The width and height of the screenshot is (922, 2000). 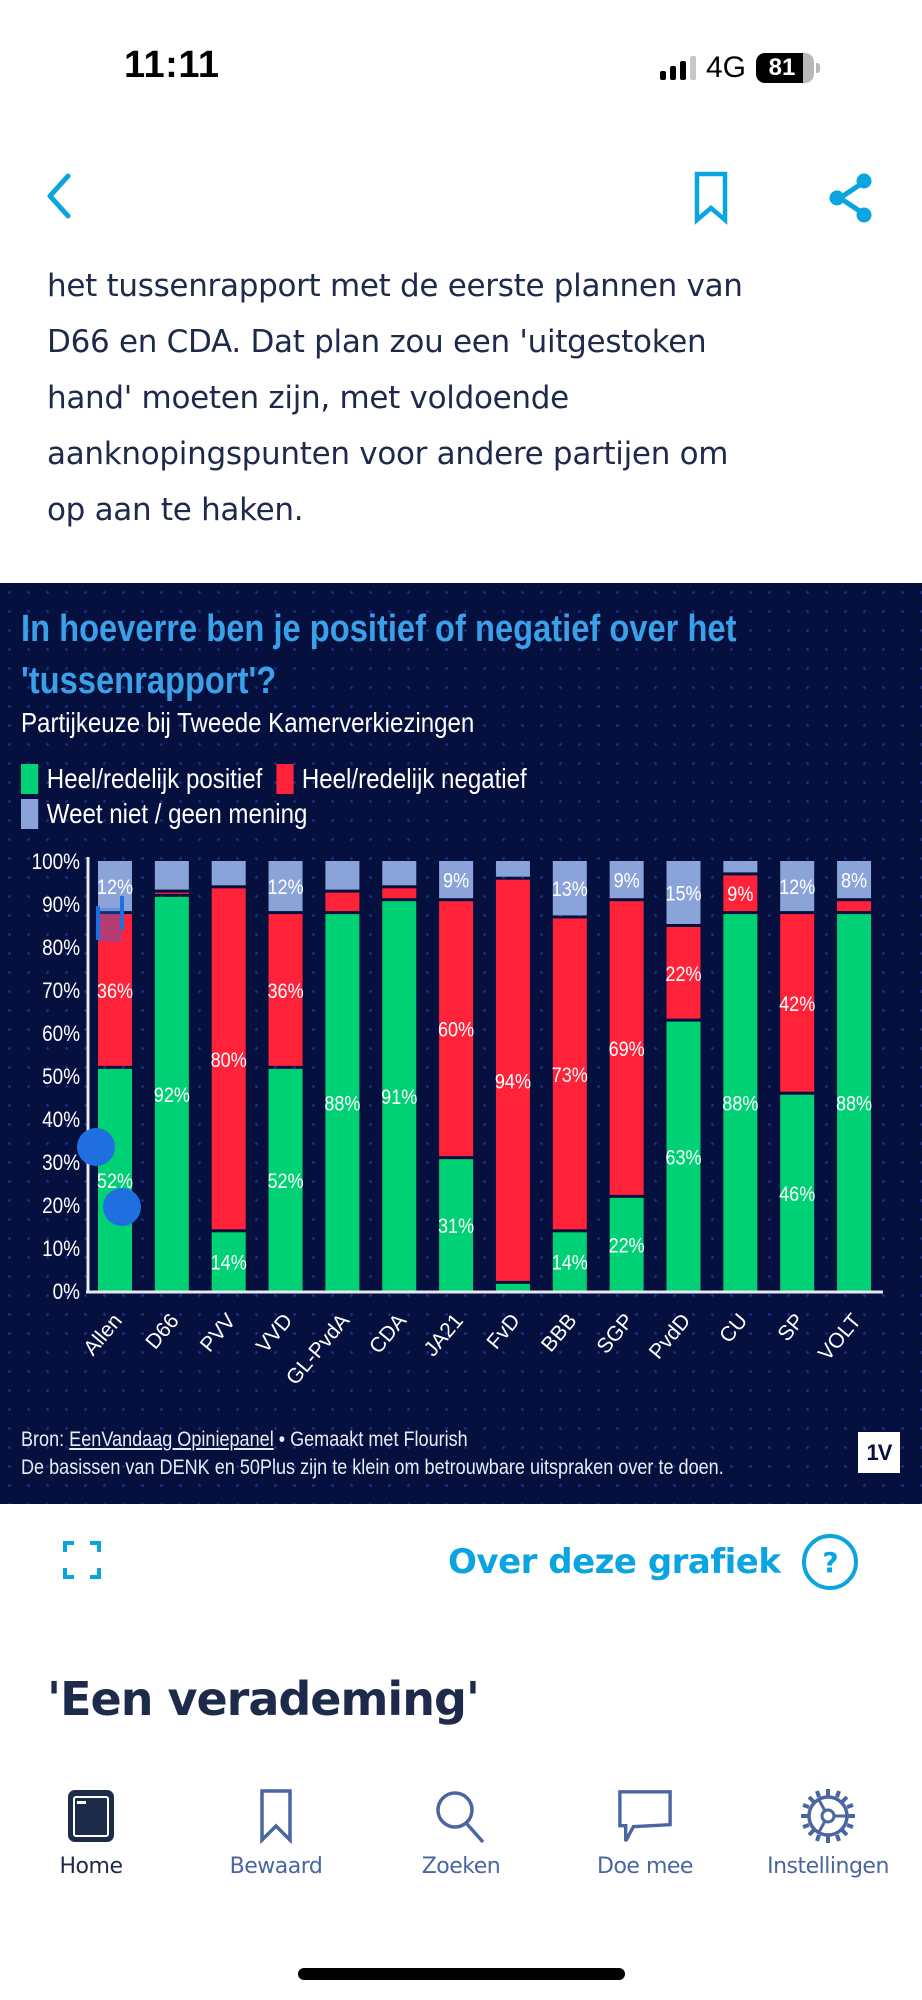 I want to click on bar-segment-gl-pvda-negative, so click(x=342, y=902).